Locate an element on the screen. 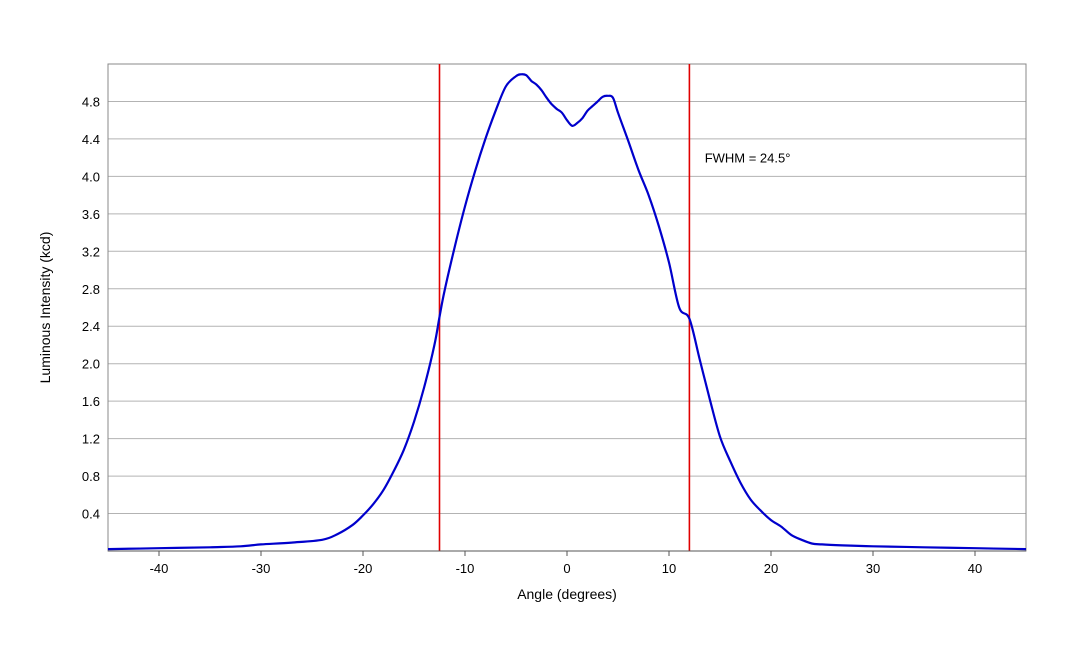 The height and width of the screenshot is (648, 1080). y-tick-label: 4.4 is located at coordinates (91, 139).